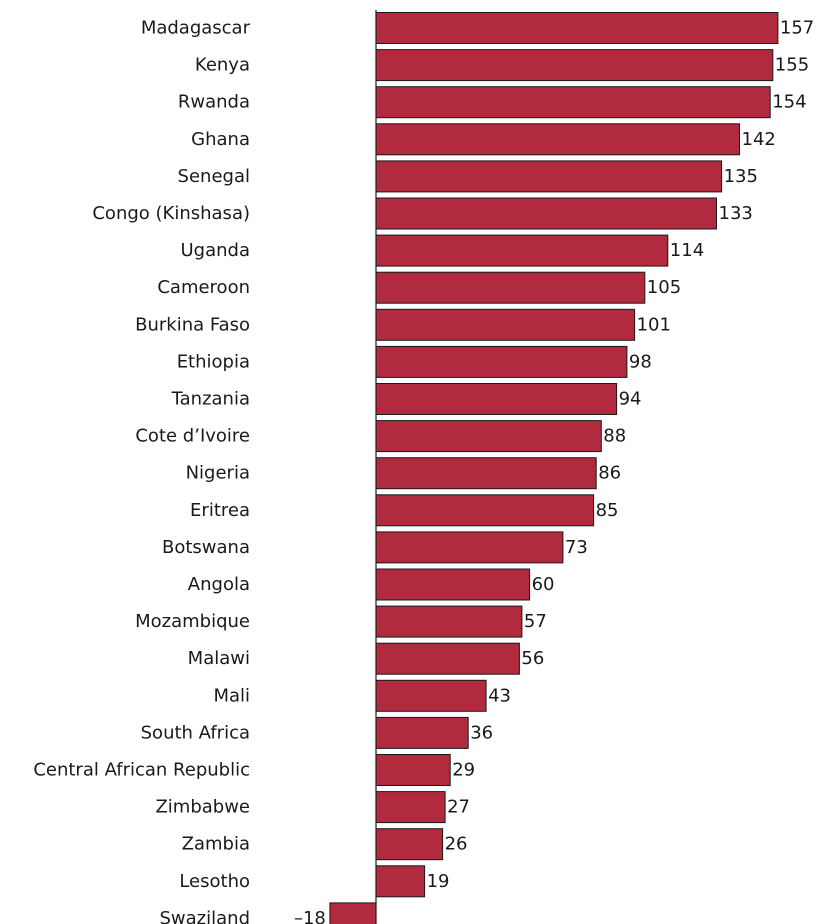 The width and height of the screenshot is (828, 924). I want to click on value-label: 85, so click(607, 510).